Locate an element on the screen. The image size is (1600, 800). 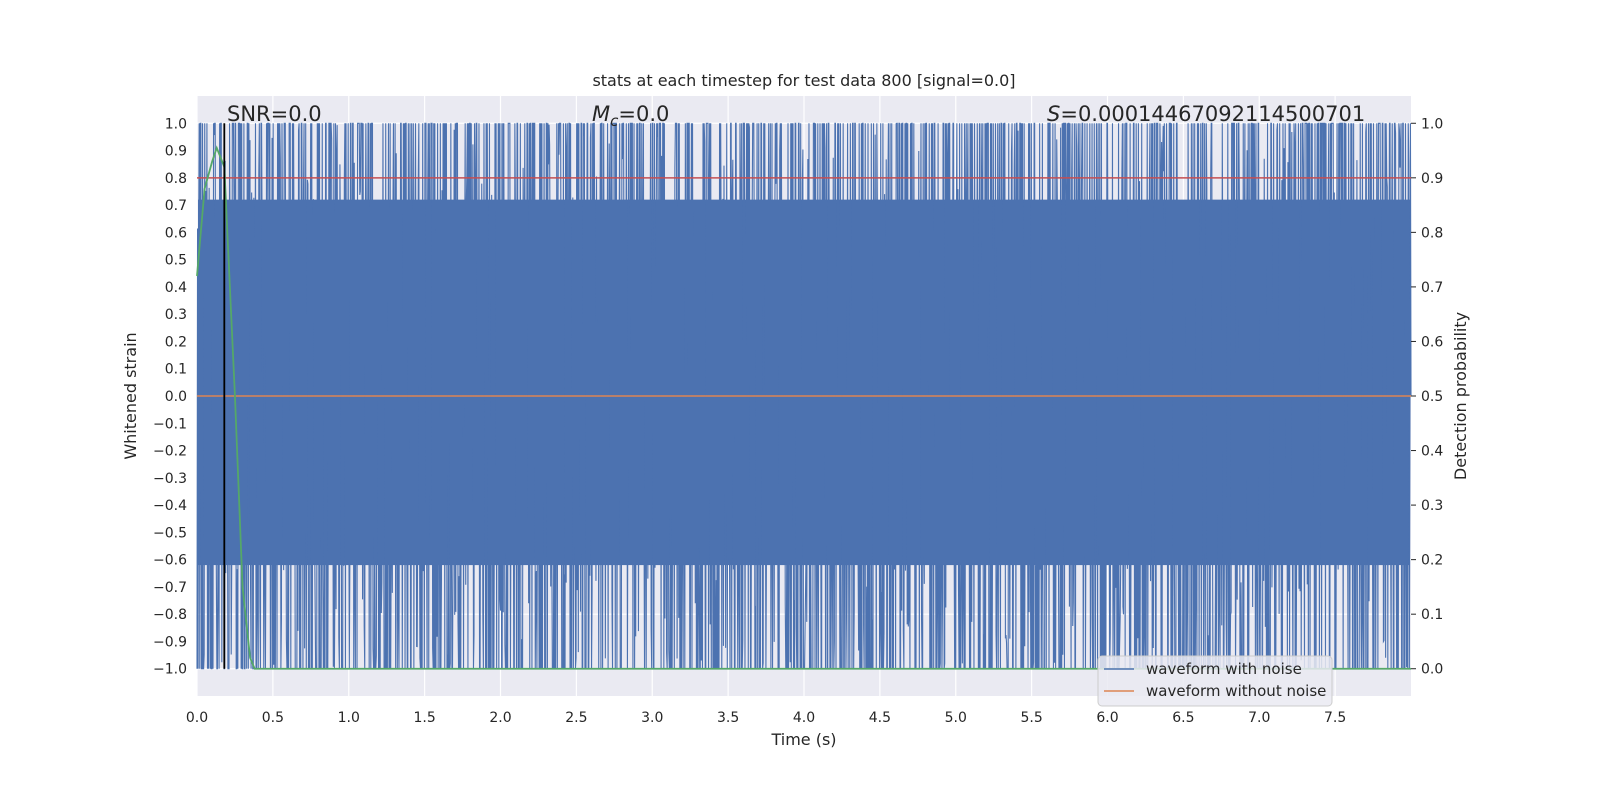
x-tick-label: 5.5 is located at coordinates (1031, 718).